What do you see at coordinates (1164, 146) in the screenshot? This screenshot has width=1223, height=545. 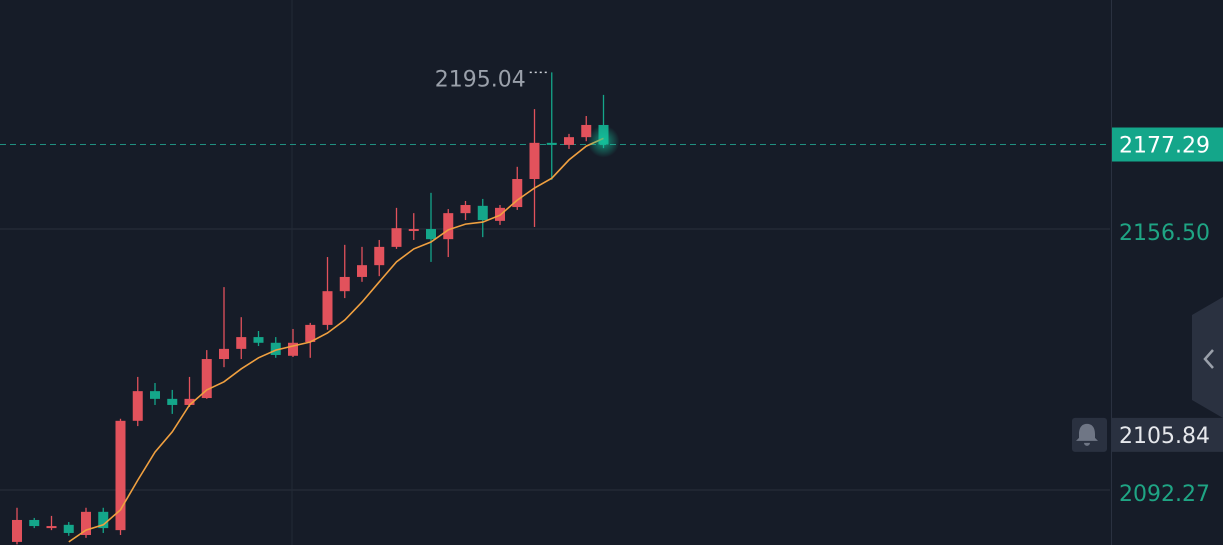 I see `last-price-label: 2177.29` at bounding box center [1164, 146].